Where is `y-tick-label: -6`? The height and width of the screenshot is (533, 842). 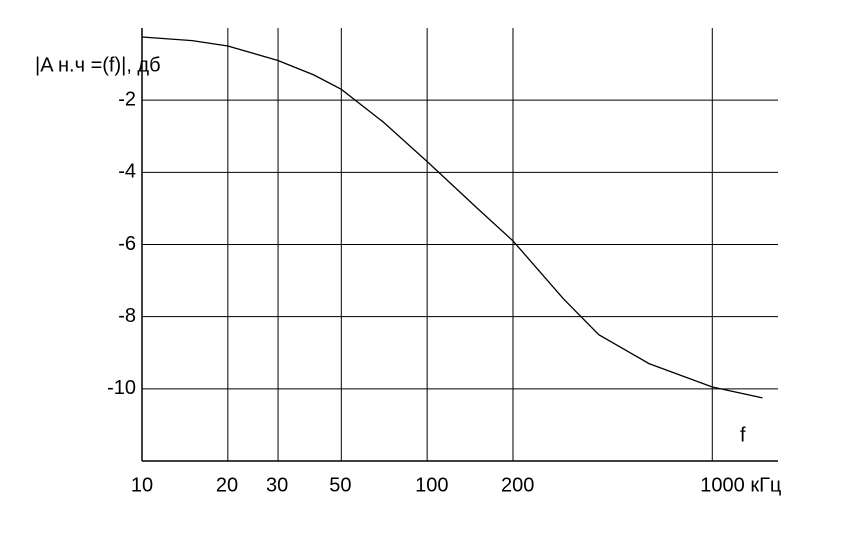
y-tick-label: -6 is located at coordinates (127, 244).